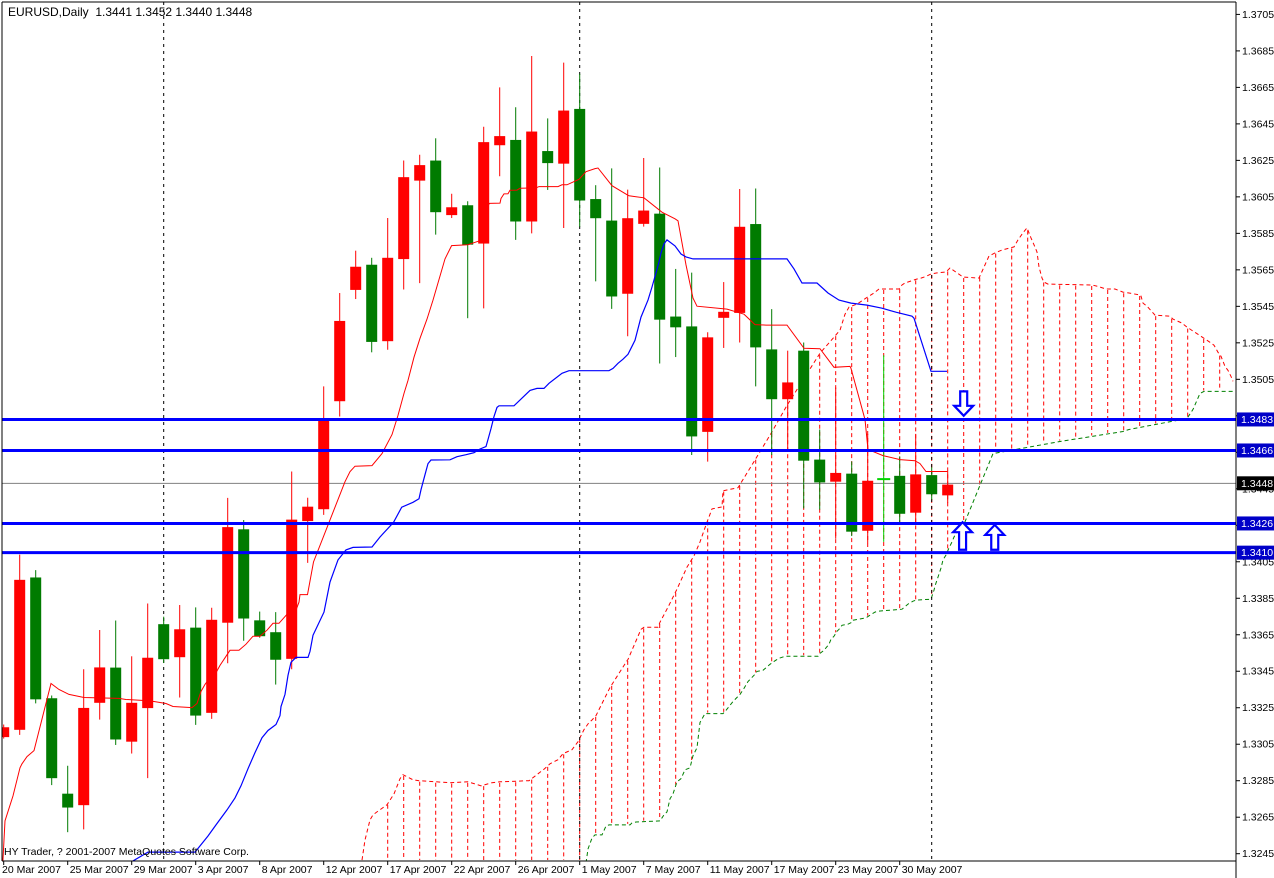 Image resolution: width=1274 pixels, height=878 pixels. What do you see at coordinates (1257, 553) in the screenshot?
I see `price-badge-label: 1.3410` at bounding box center [1257, 553].